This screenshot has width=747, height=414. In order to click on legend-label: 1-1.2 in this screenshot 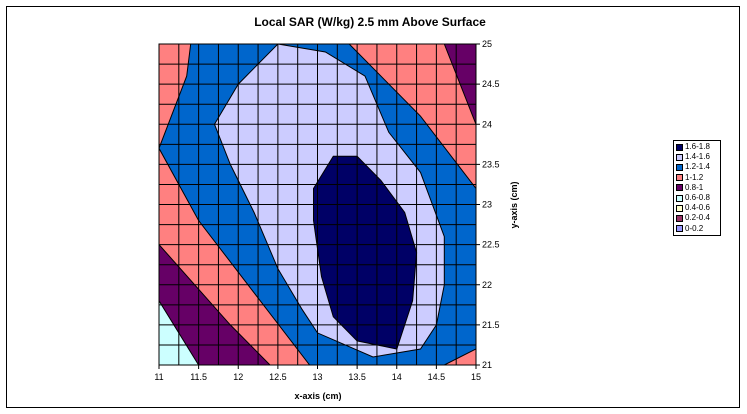, I will do `click(694, 177)`.